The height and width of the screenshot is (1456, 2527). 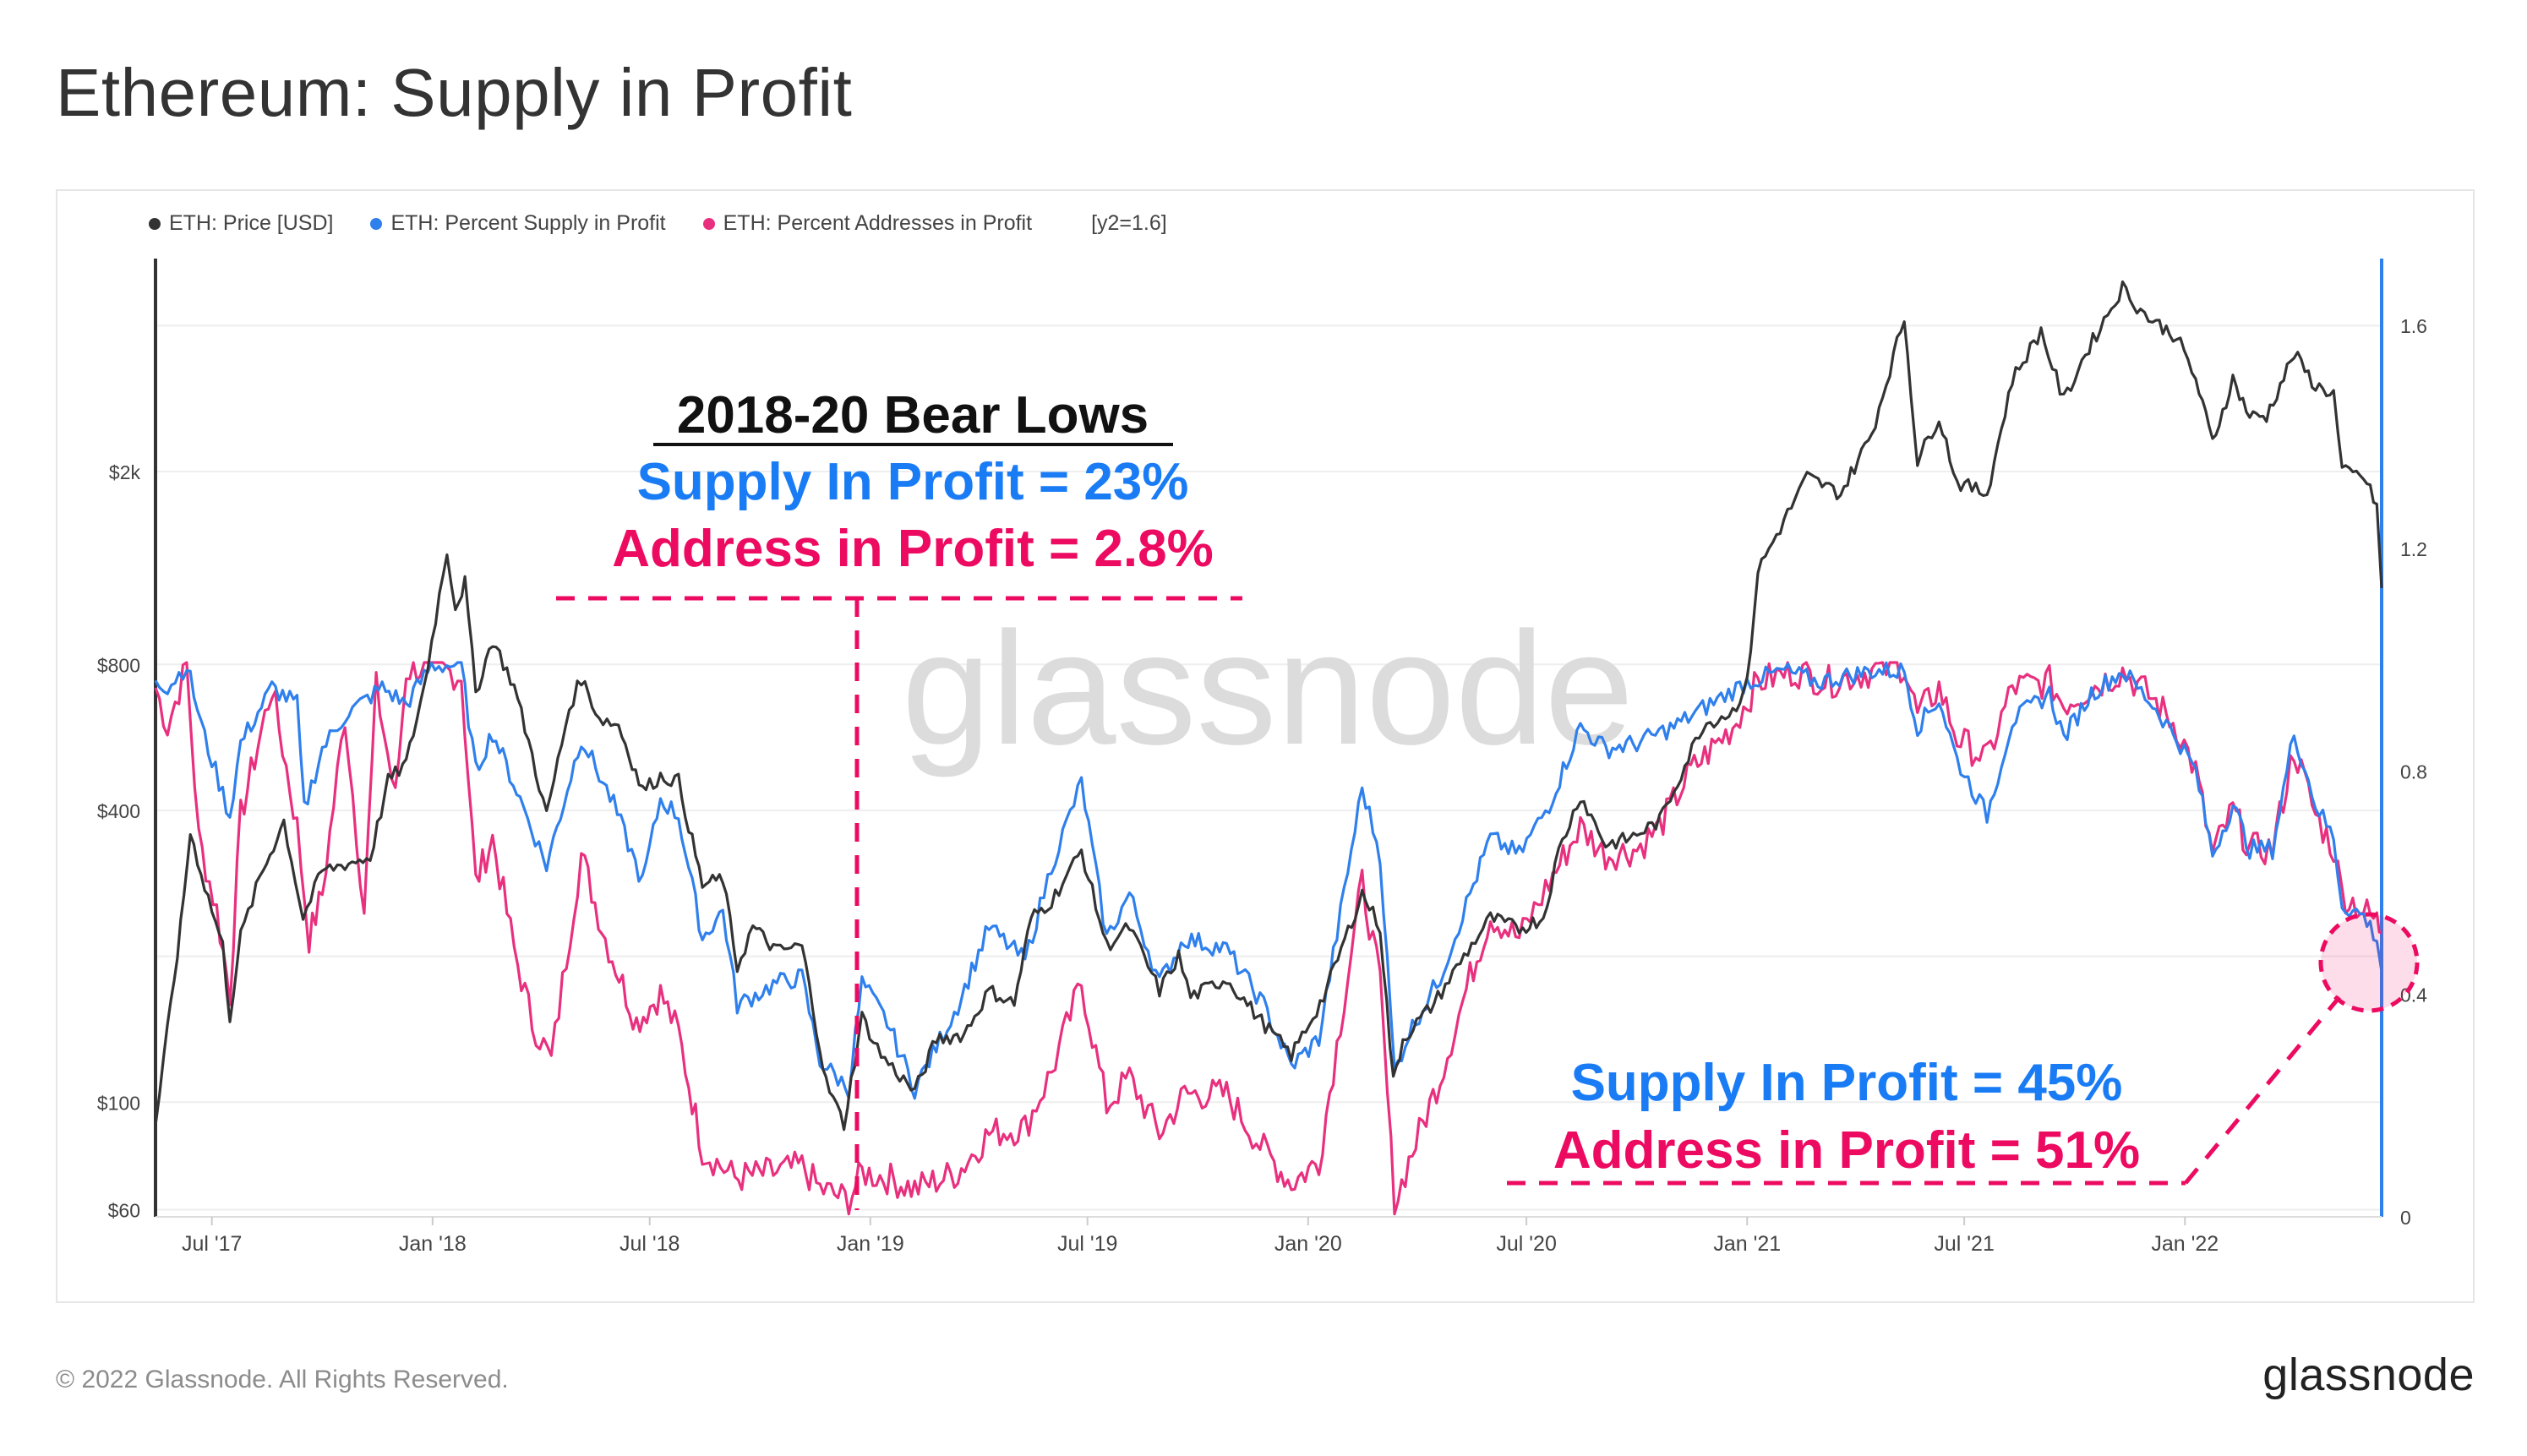 I want to click on x-tick-label: Jan '18, so click(x=433, y=1244).